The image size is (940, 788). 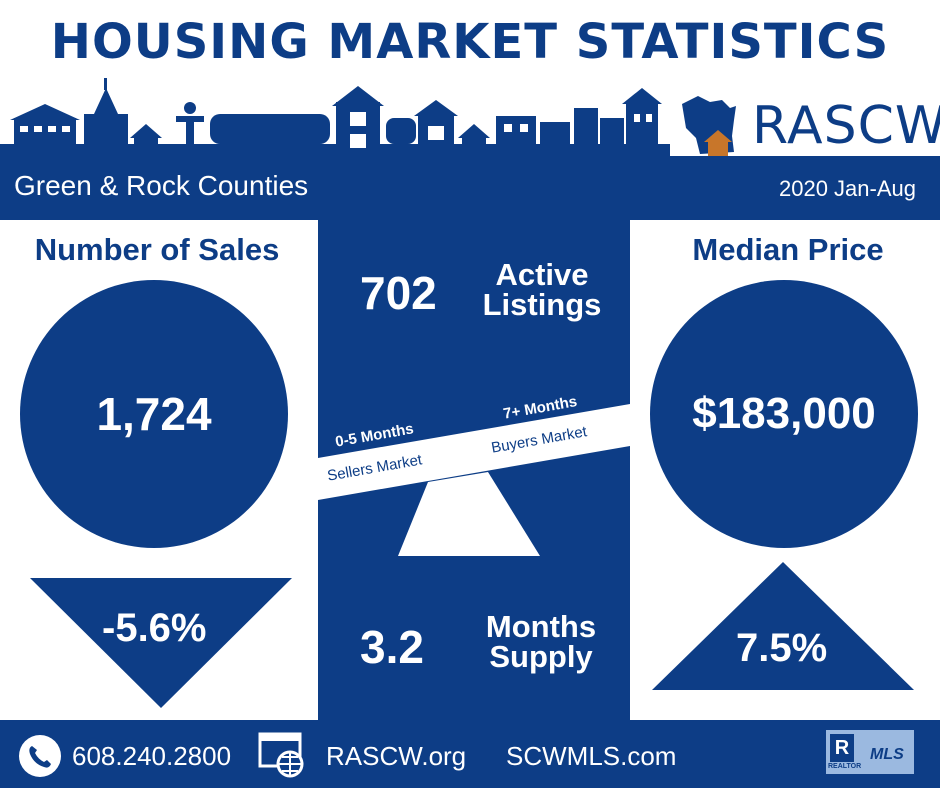 I want to click on period-label: 2020 Jan-Aug, so click(x=847, y=188).